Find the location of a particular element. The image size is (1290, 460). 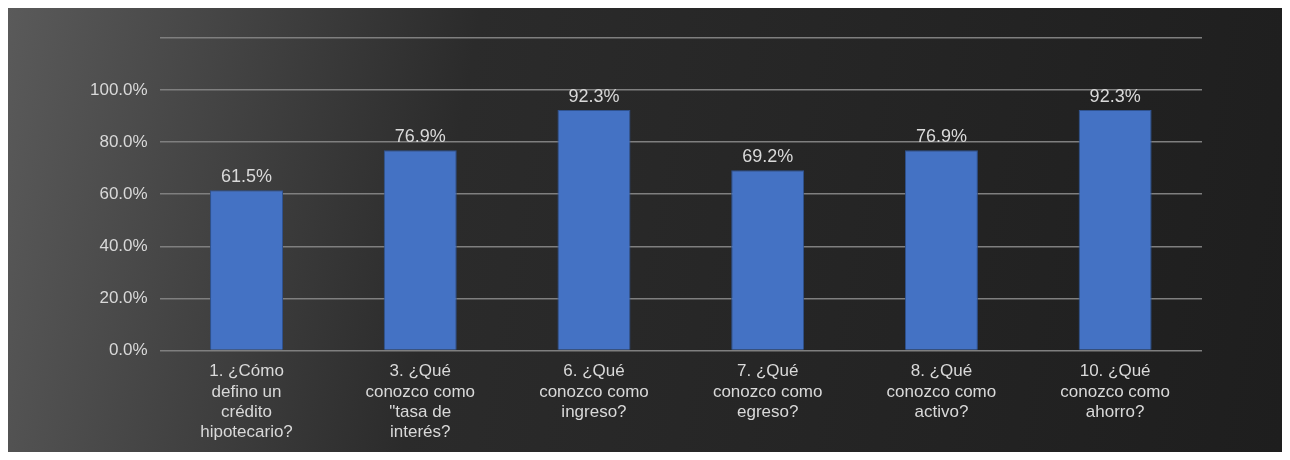

x-tick-label: 6. ¿Qué conozco como ingreso? is located at coordinates (594, 391).